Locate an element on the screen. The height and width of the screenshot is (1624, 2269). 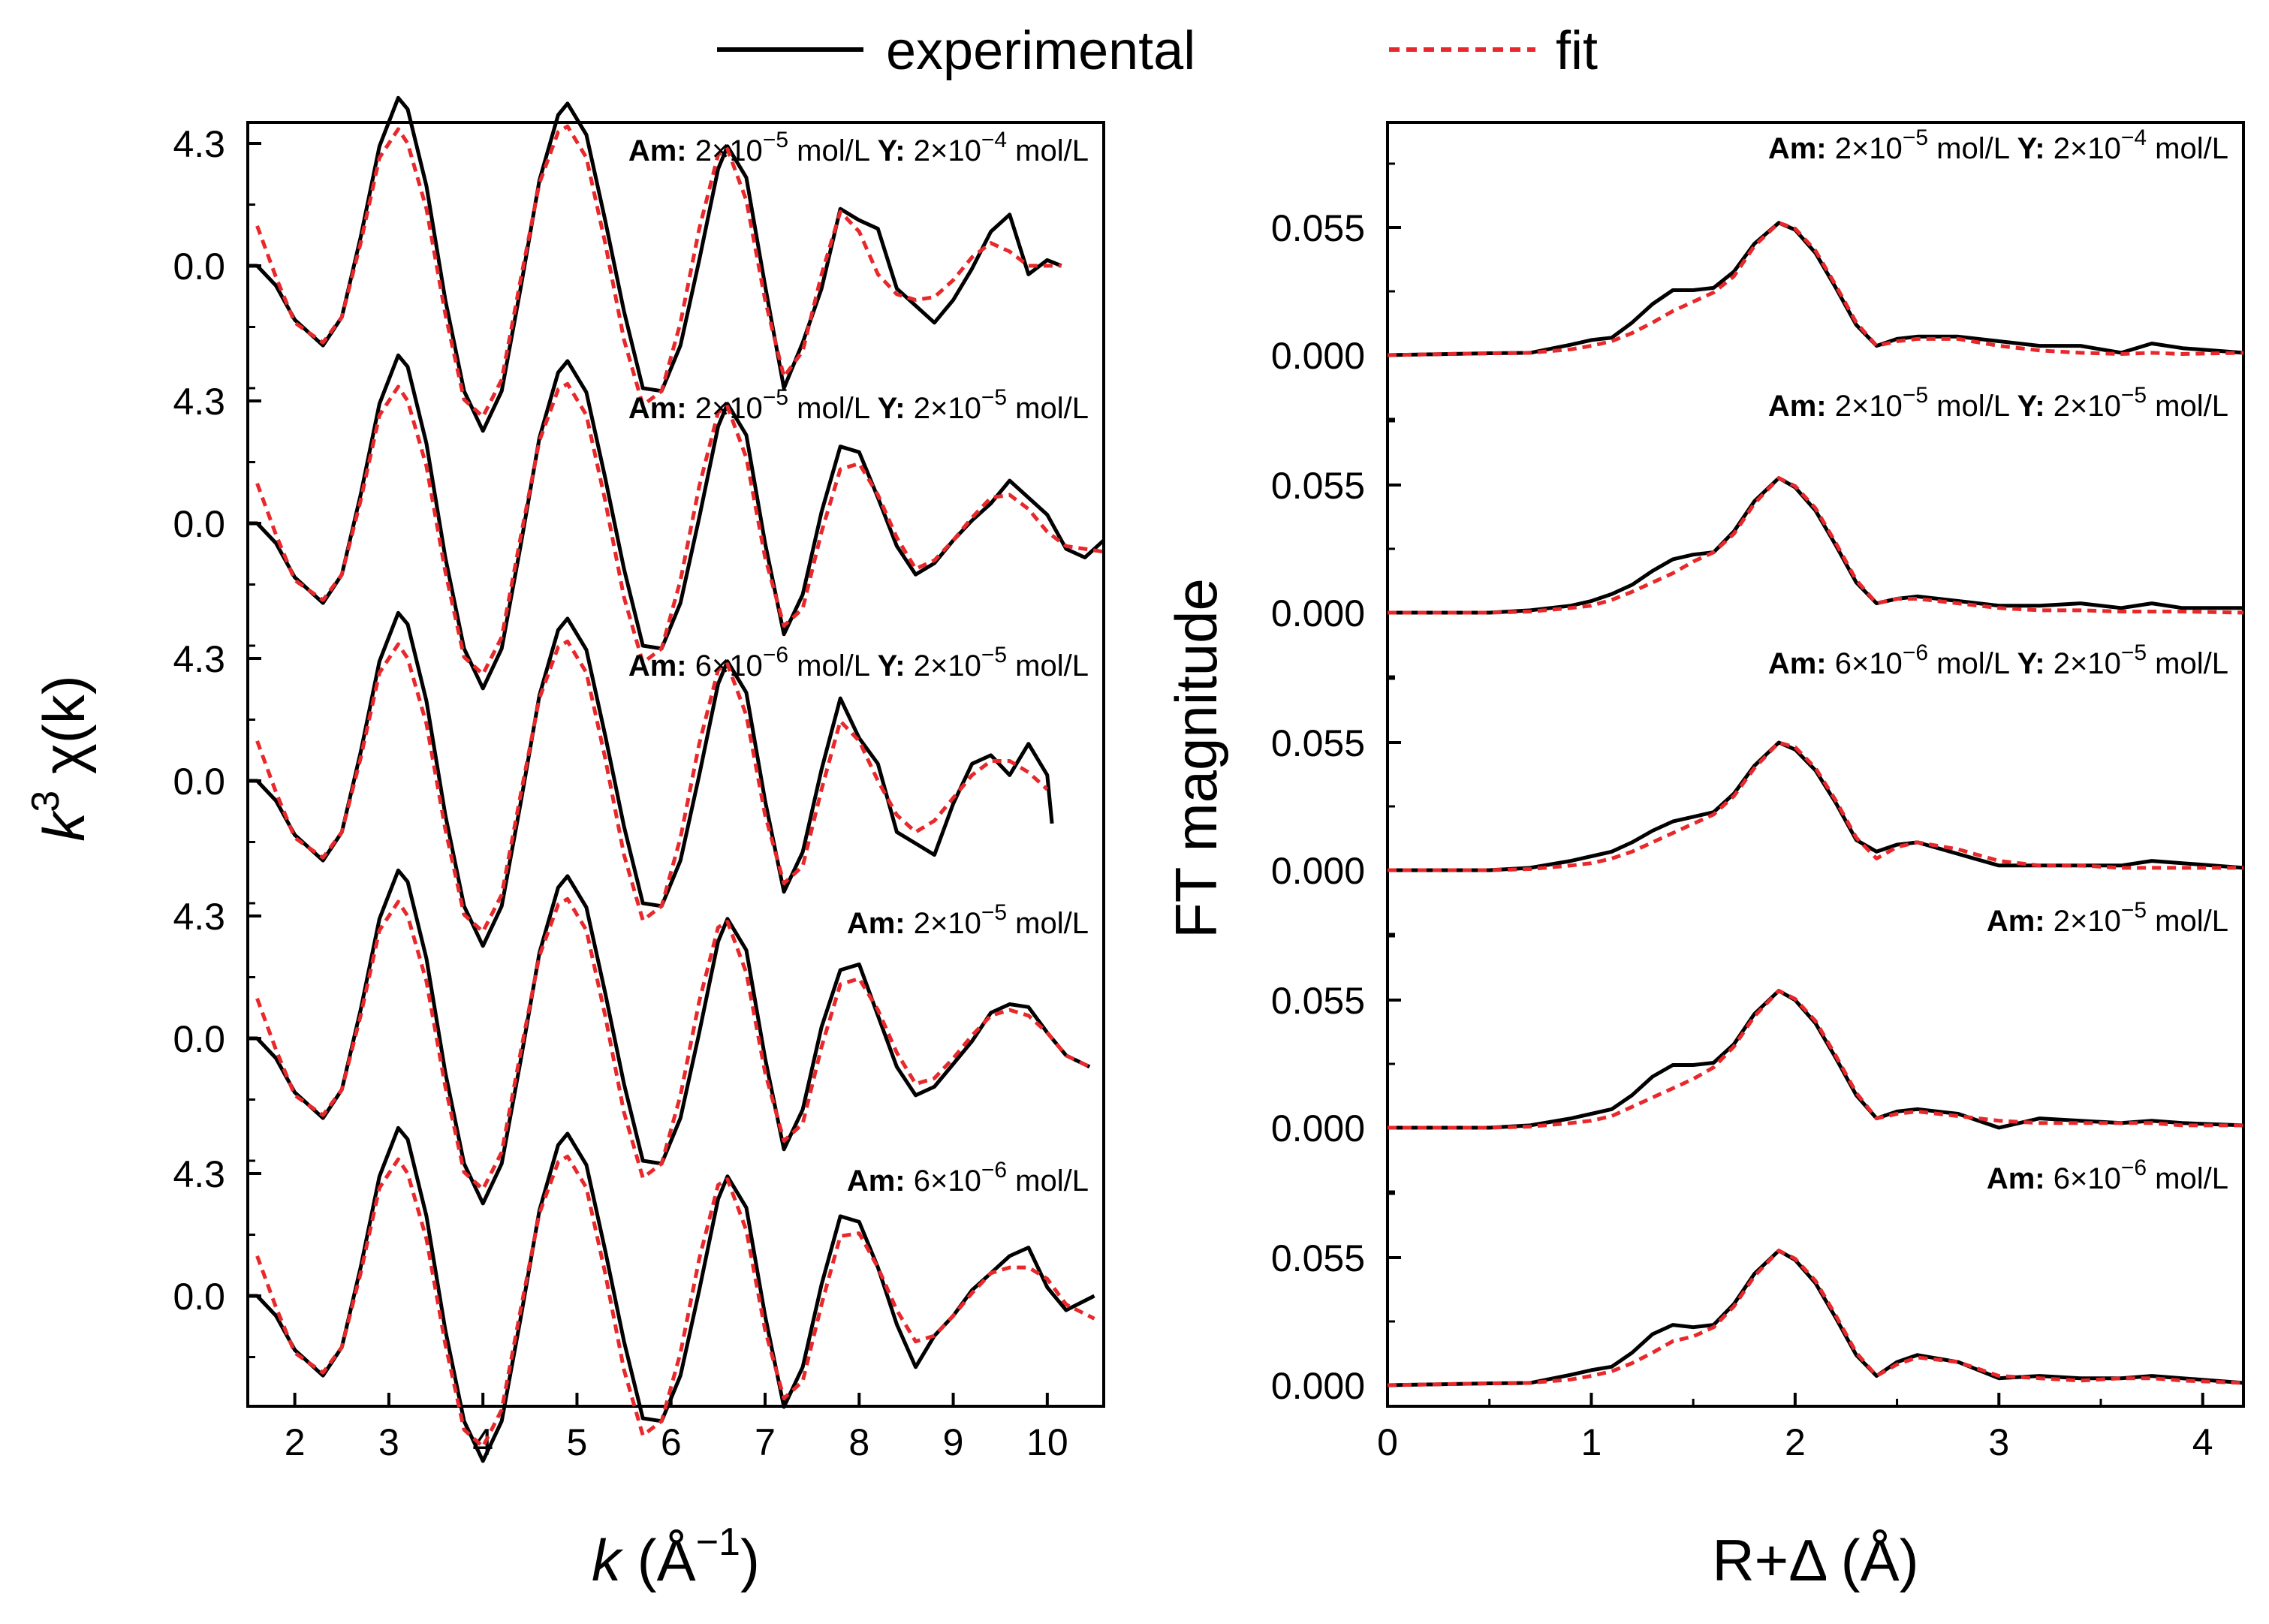
left-annotation-4: Am: 2×10−5 mol/L is located at coordinates (968, 920).